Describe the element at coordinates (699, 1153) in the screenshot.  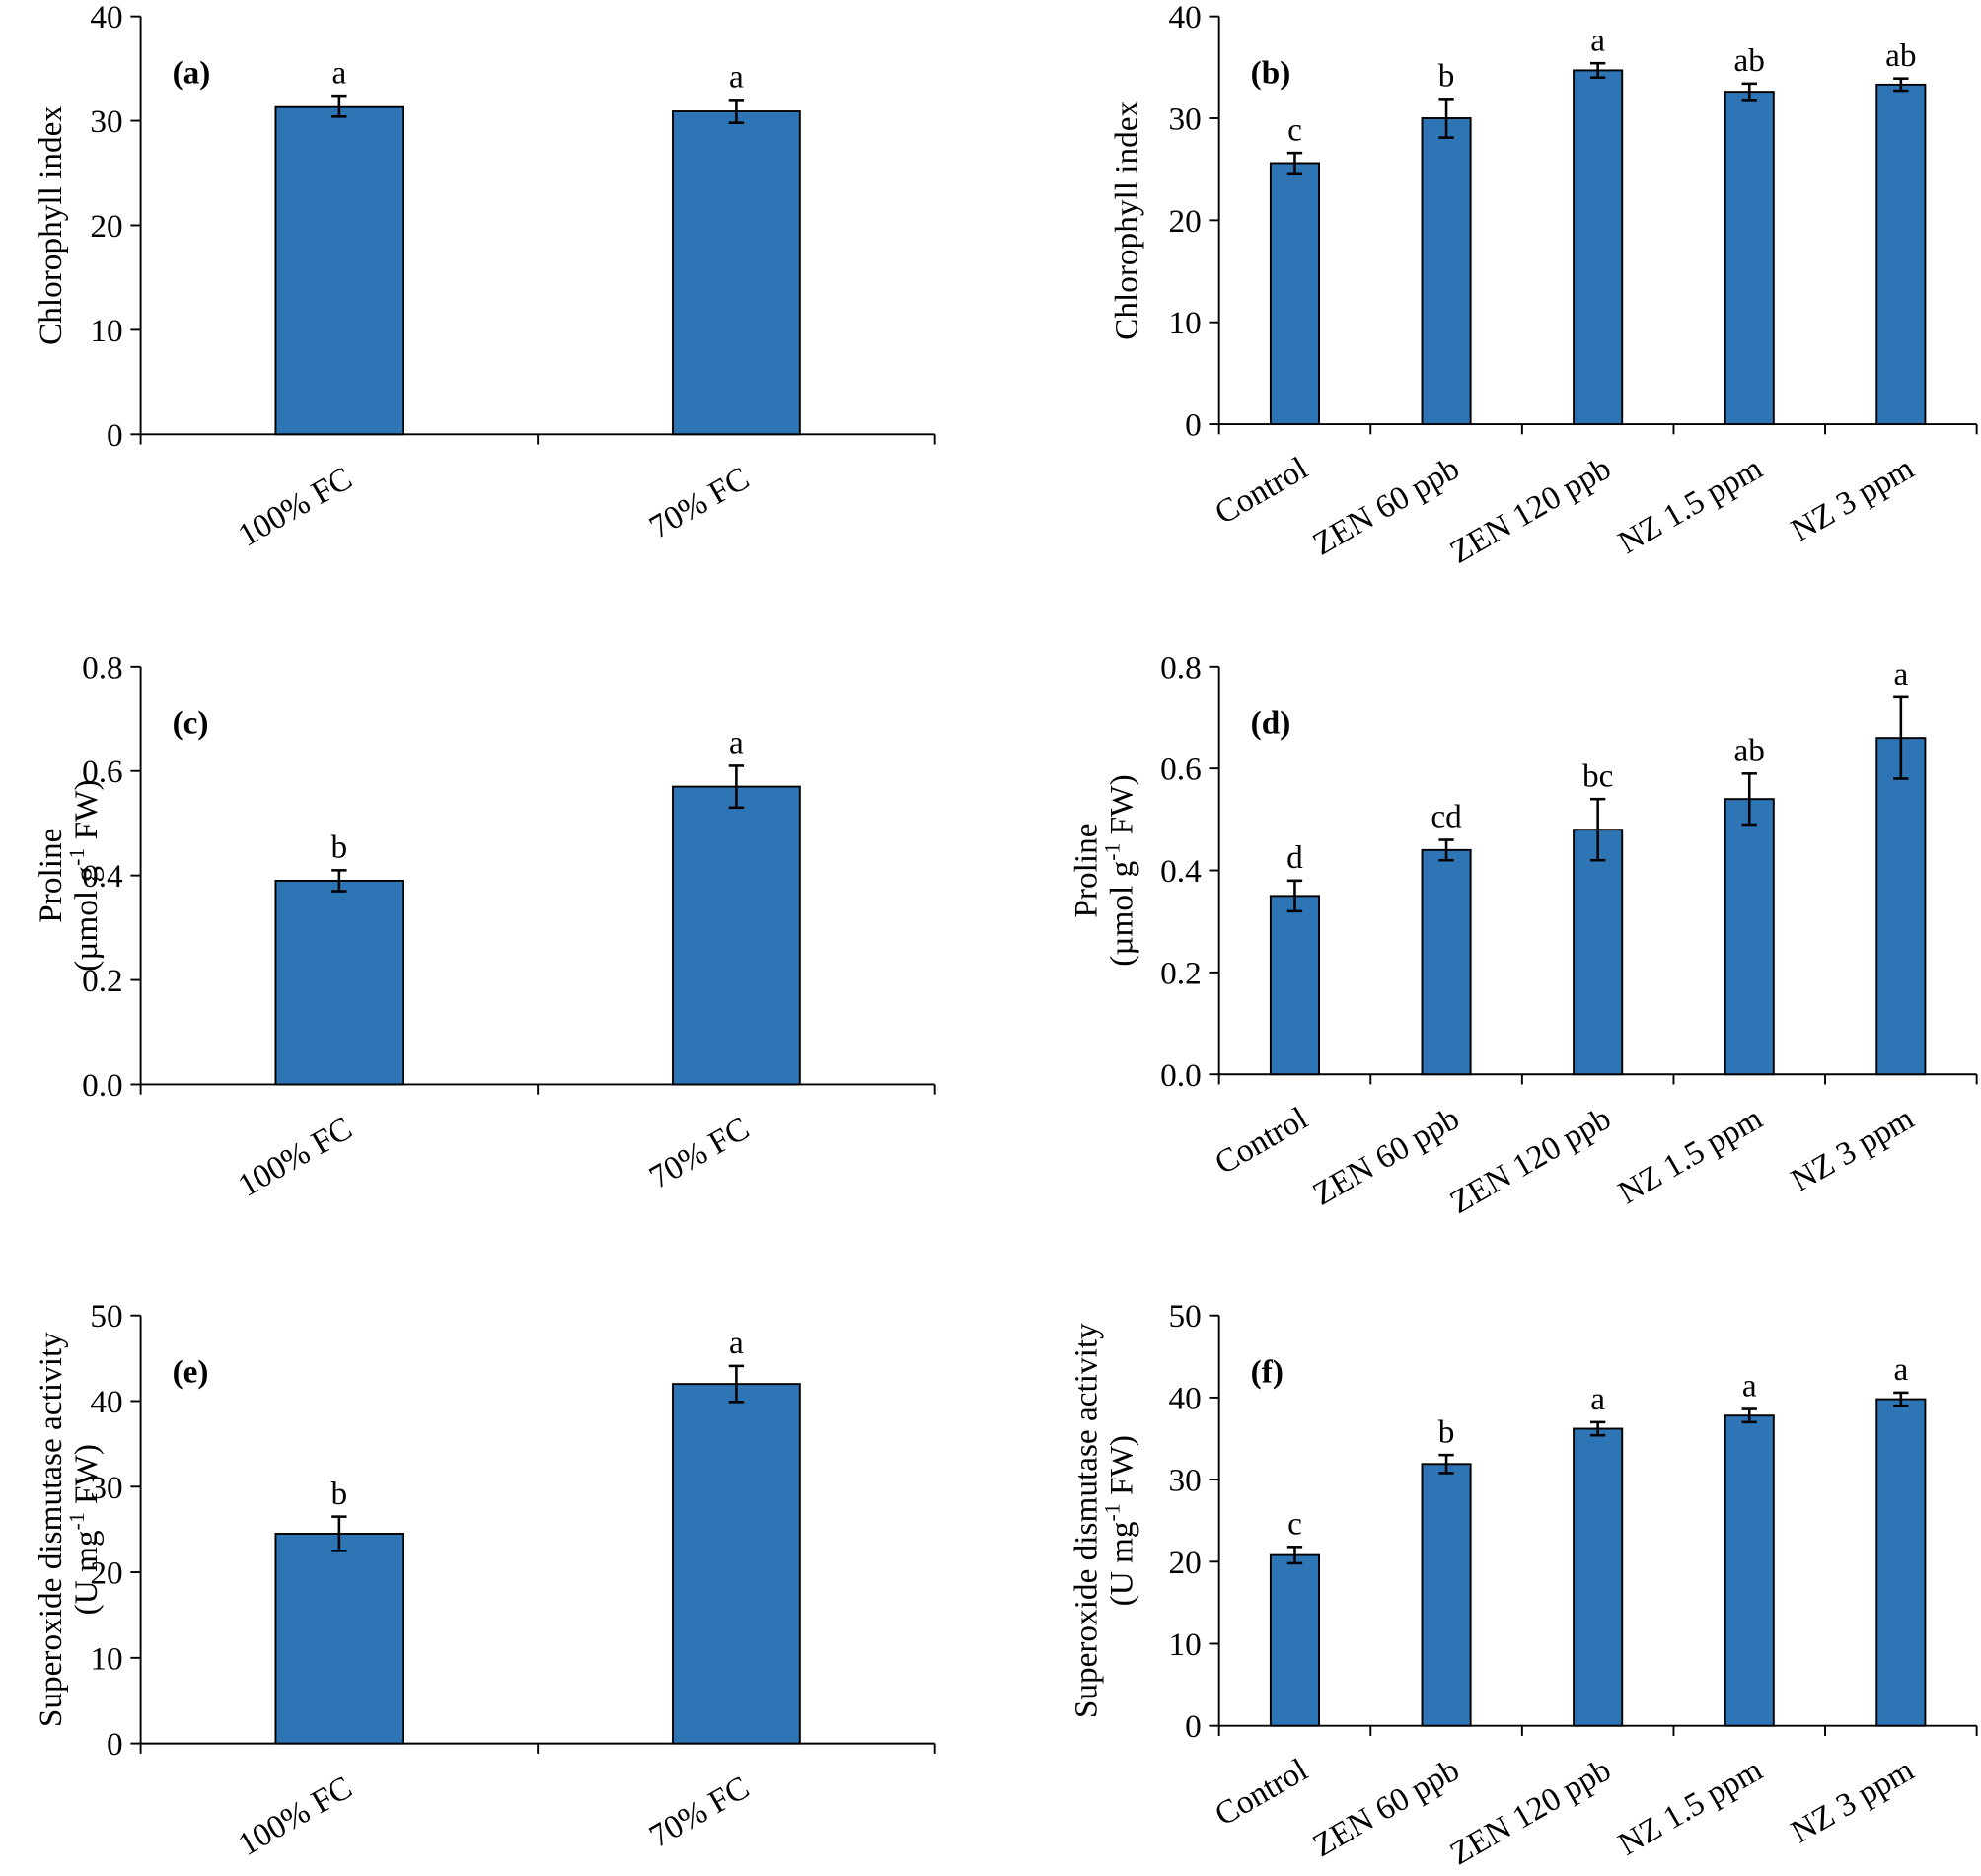
I see `x-tick-label: 70% FC` at that location.